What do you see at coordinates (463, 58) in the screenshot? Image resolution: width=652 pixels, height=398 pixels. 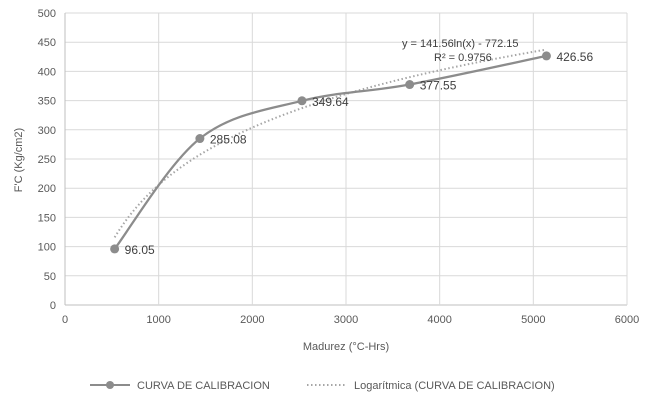 I see `trend-r-squared: R² = 0.9756` at bounding box center [463, 58].